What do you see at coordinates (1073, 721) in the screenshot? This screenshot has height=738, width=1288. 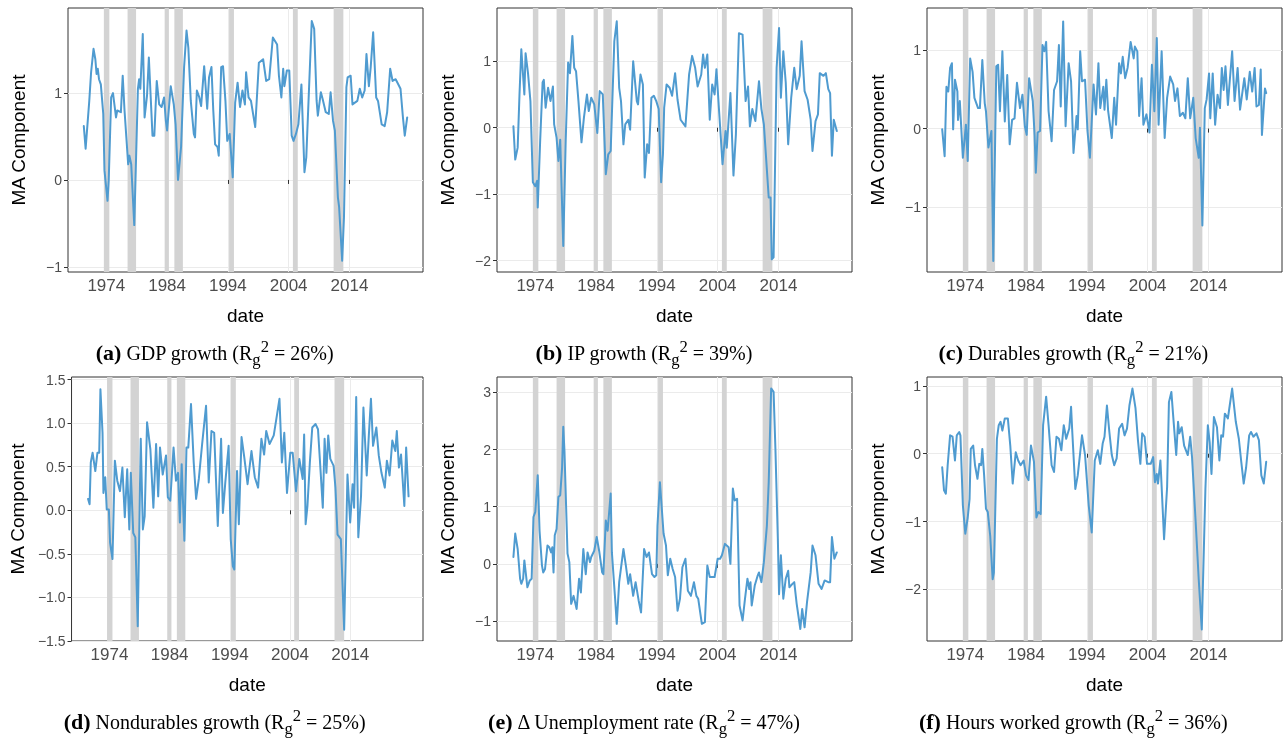 I see `text: (f) Hours worked growth (R$_{g}$$^{2}$ = 36%)` at bounding box center [1073, 721].